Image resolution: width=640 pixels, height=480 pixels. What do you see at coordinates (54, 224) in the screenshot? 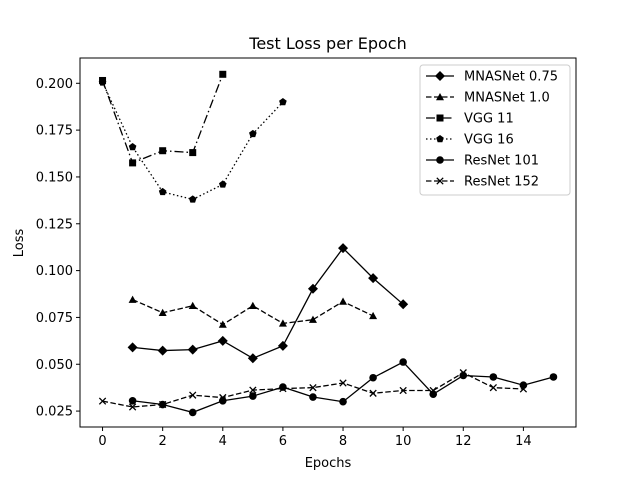
I see `y-tick-label: 0.125` at bounding box center [54, 224].